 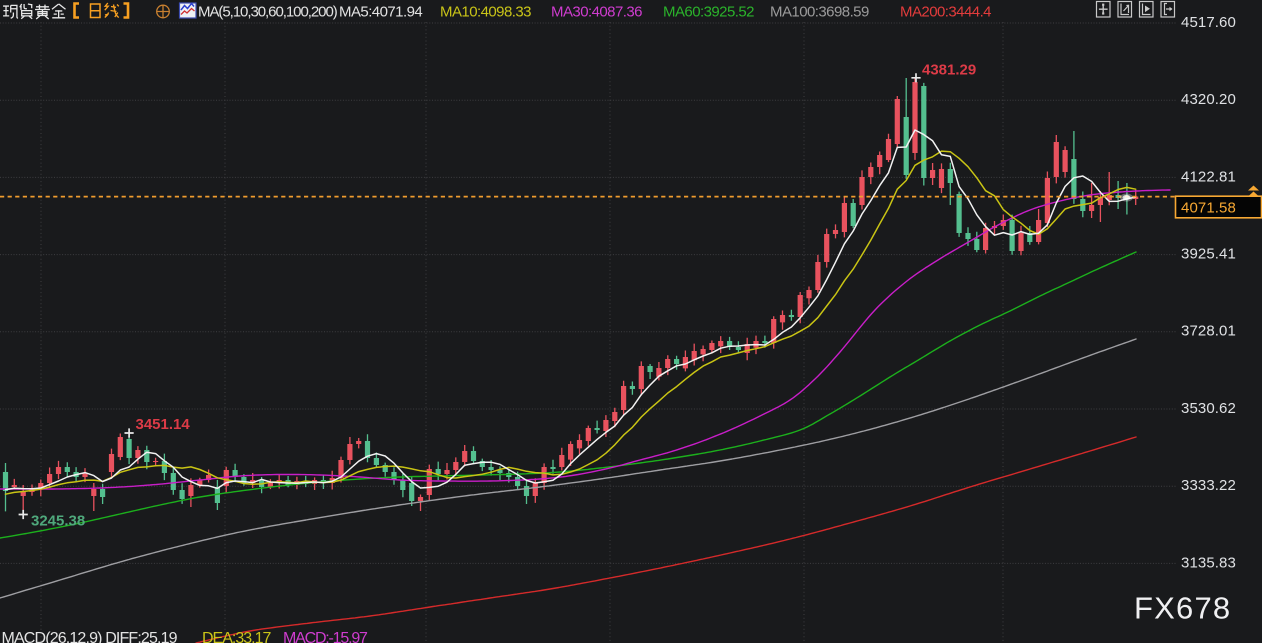 I want to click on svg-text: MA5:4071.94, so click(x=380, y=12).